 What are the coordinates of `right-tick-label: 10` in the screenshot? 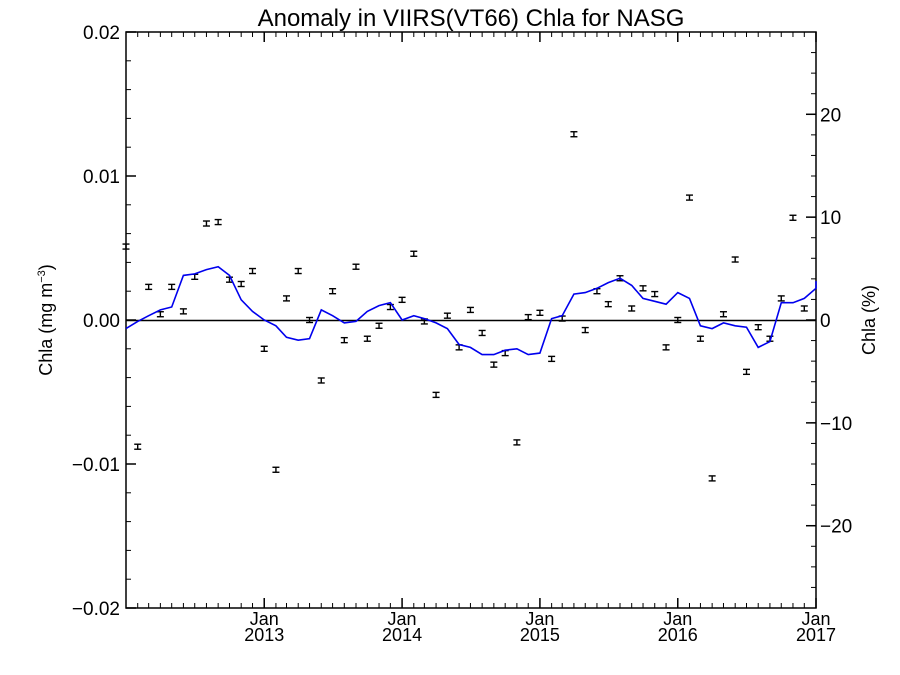 It's located at (830, 218).